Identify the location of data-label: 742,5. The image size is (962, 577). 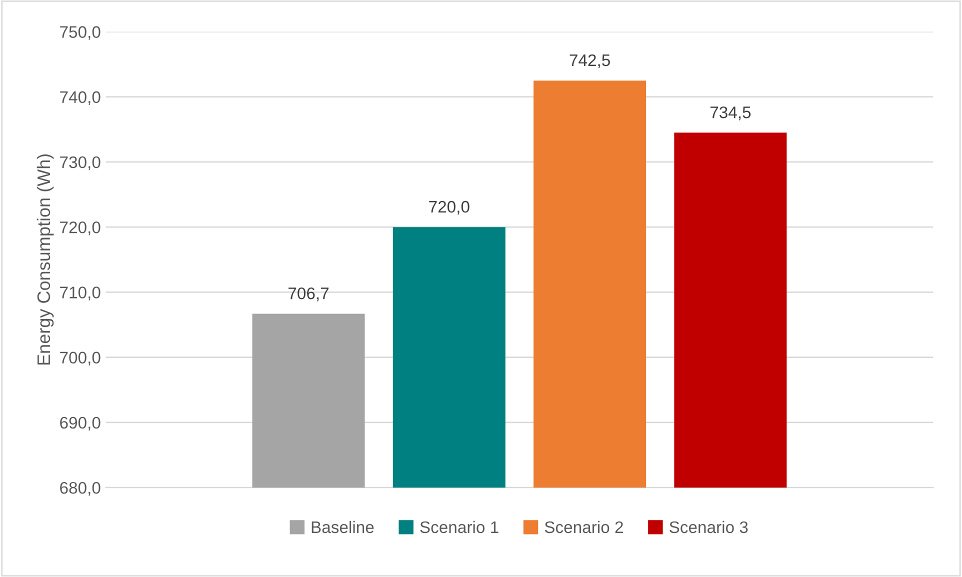
(590, 61).